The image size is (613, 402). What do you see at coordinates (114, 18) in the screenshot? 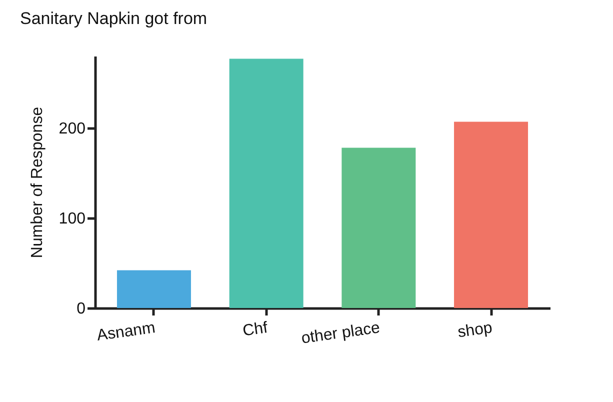
I see `chart-title: Sanitary Napkin got from` at bounding box center [114, 18].